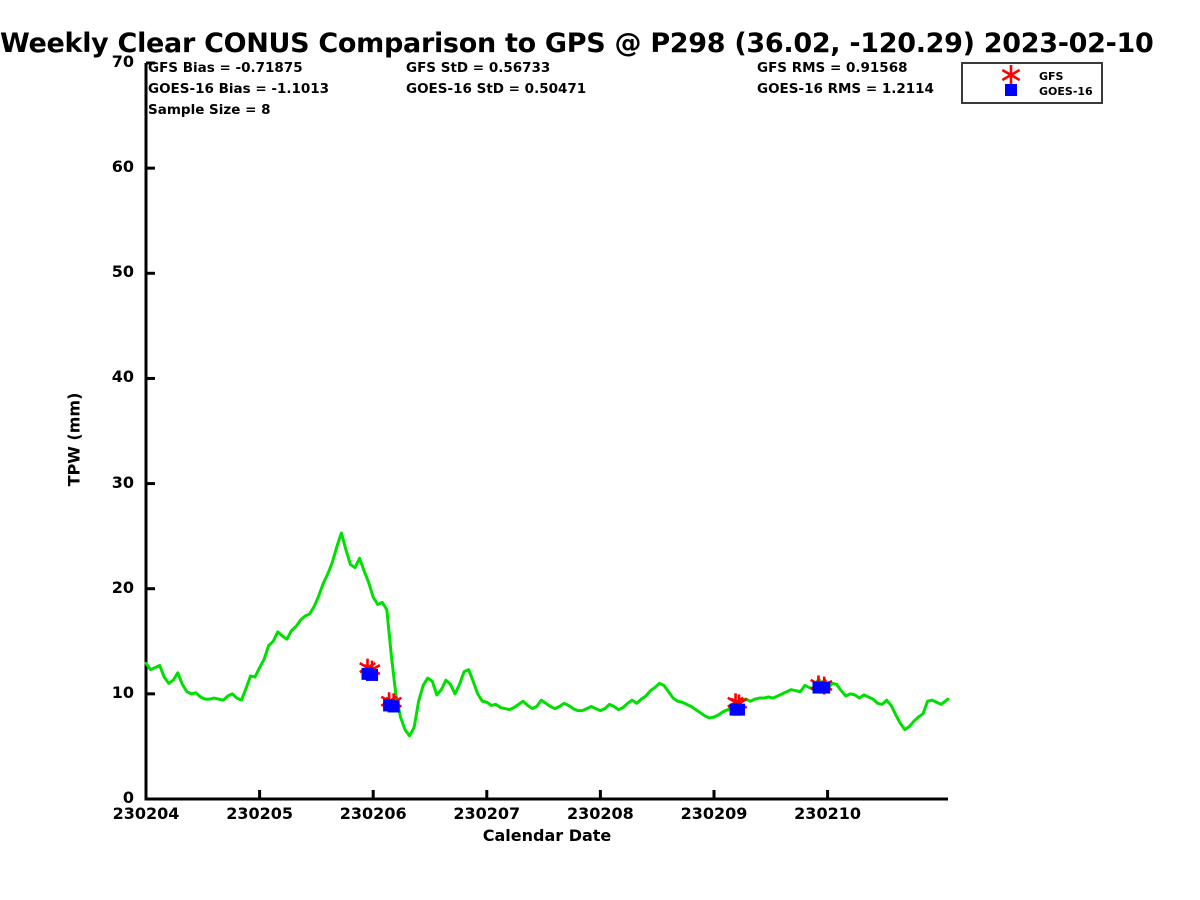 The image size is (1200, 900). Describe the element at coordinates (373, 813) in the screenshot. I see `x-tick-230206: 230206` at that location.